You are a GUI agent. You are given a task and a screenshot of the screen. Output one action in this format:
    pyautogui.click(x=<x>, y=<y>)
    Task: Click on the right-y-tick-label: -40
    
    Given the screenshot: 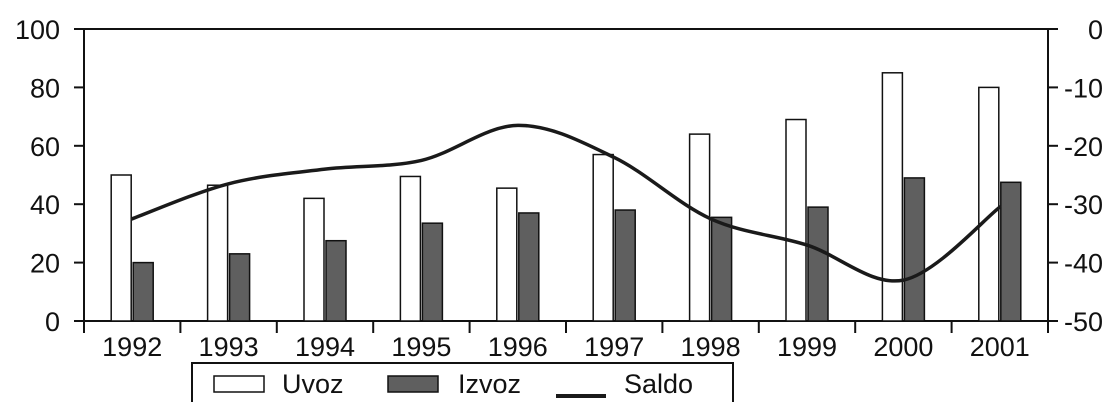 What is the action you would take?
    pyautogui.click(x=1083, y=264)
    